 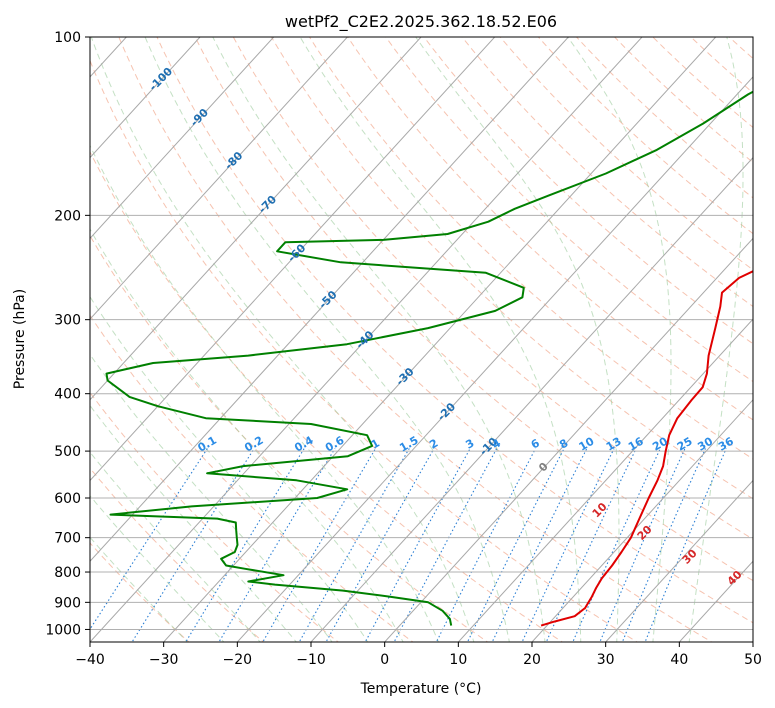 What do you see at coordinates (458, 660) in the screenshot?
I see `x-tick-label: 10` at bounding box center [458, 660].